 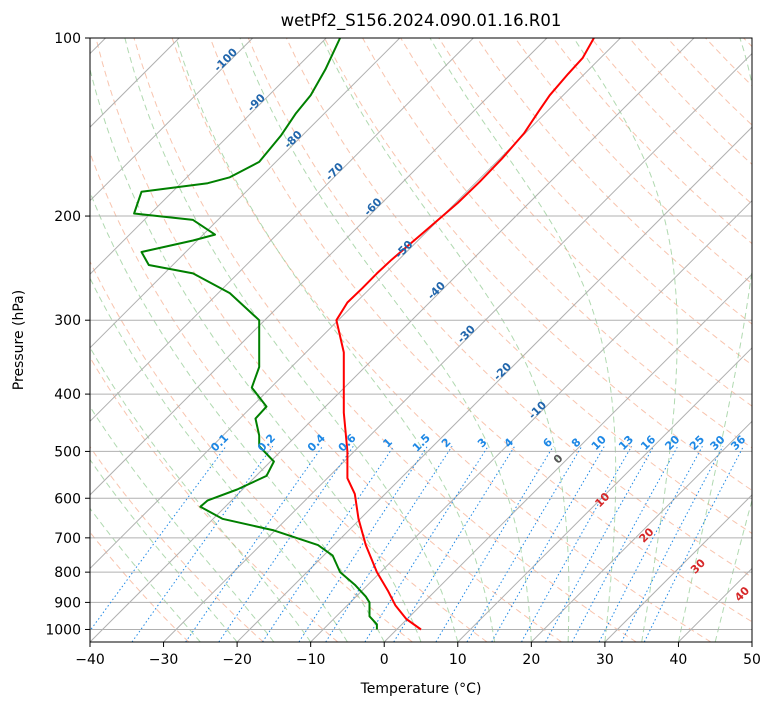 What do you see at coordinates (421, 21) in the screenshot?
I see `chart-title: wetPf2_S156.2024.090.01.16.R01` at bounding box center [421, 21].